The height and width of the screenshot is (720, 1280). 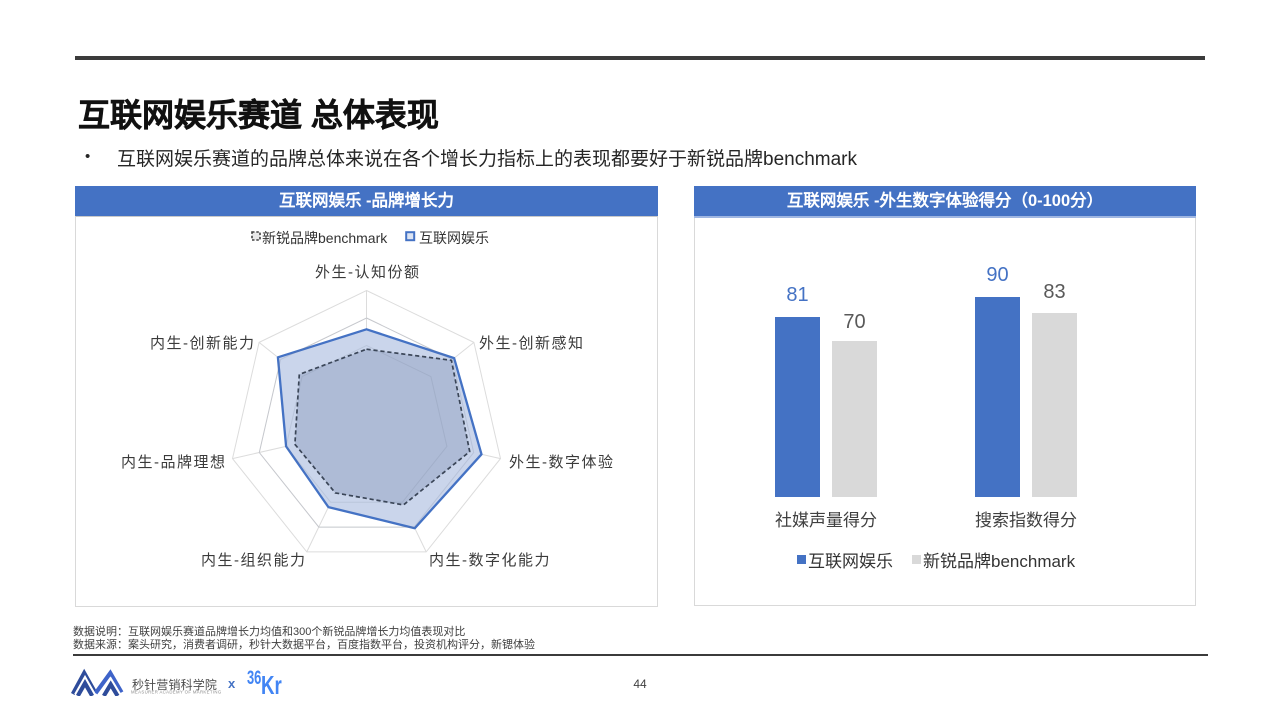 What do you see at coordinates (177, 692) in the screenshot?
I see `svg-text:MEASURER ACADEMY OF MARKETING: MEASURER ACADEMY OF MARKETING SCIENCE` at bounding box center [177, 692].